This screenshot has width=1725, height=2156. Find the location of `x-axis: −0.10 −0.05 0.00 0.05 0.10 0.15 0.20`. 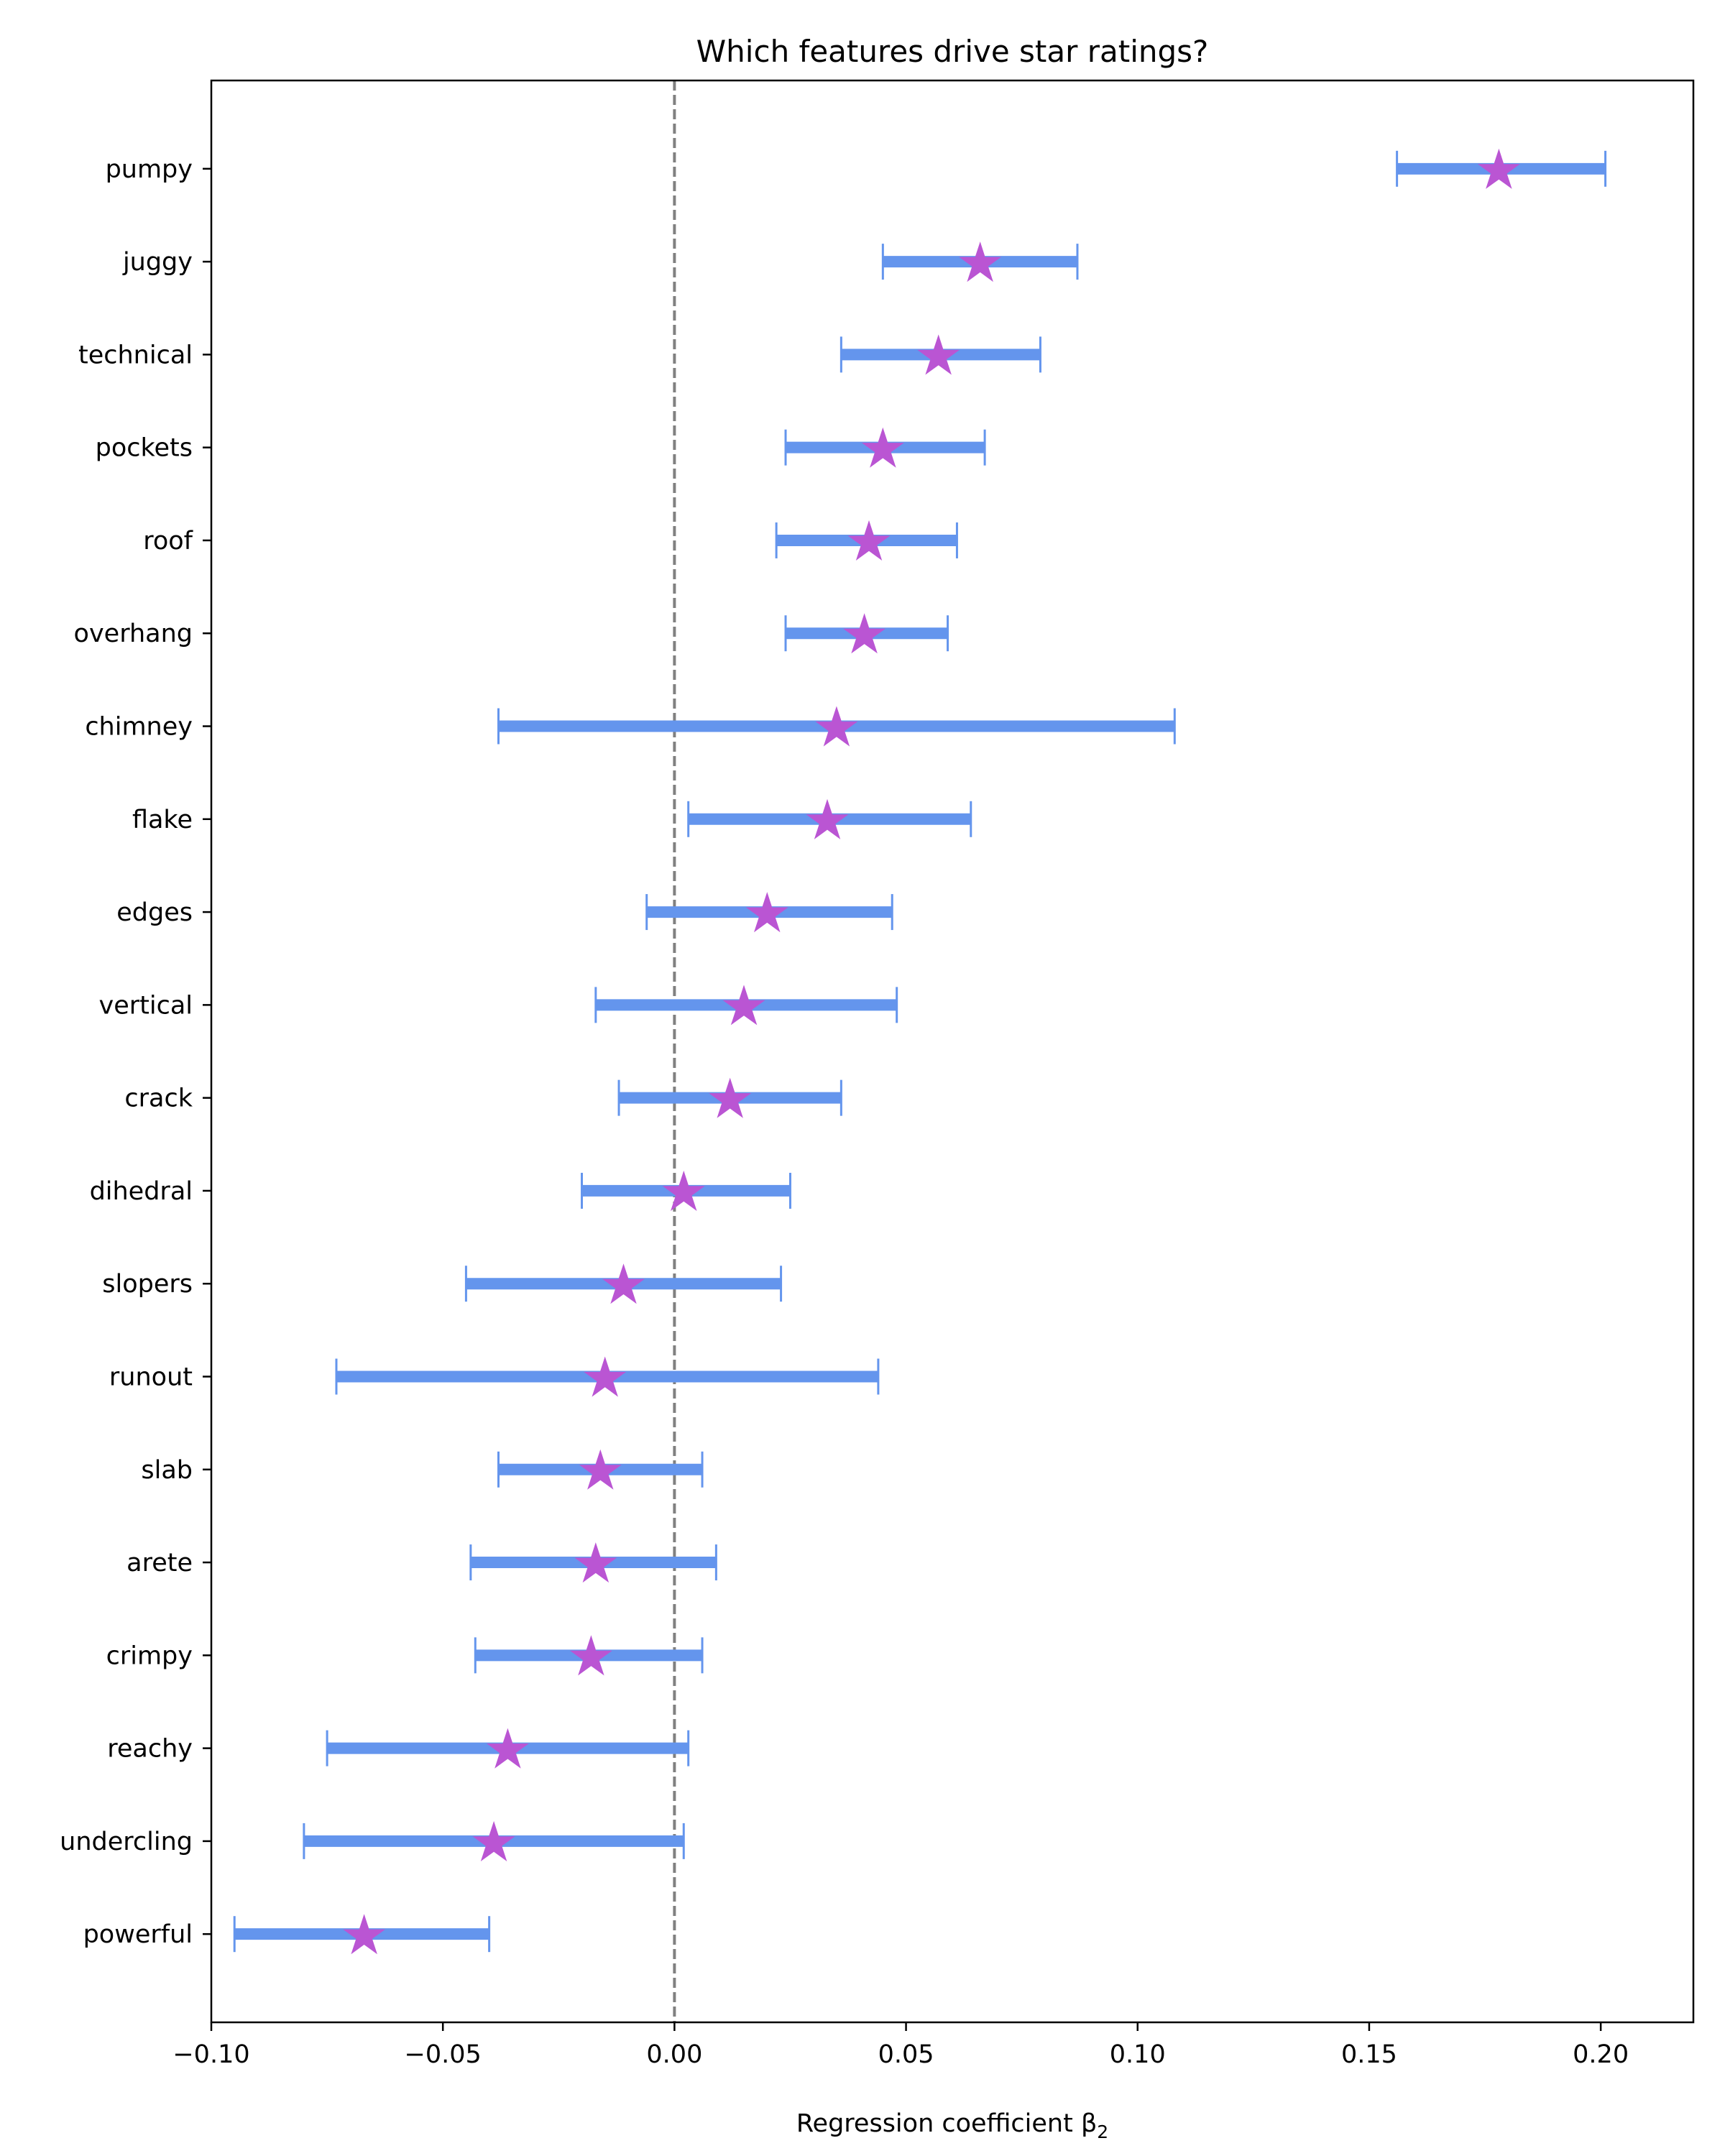

x-axis: −0.10 −0.05 0.00 0.05 0.10 0.15 0.20 is located at coordinates (900, 2045).